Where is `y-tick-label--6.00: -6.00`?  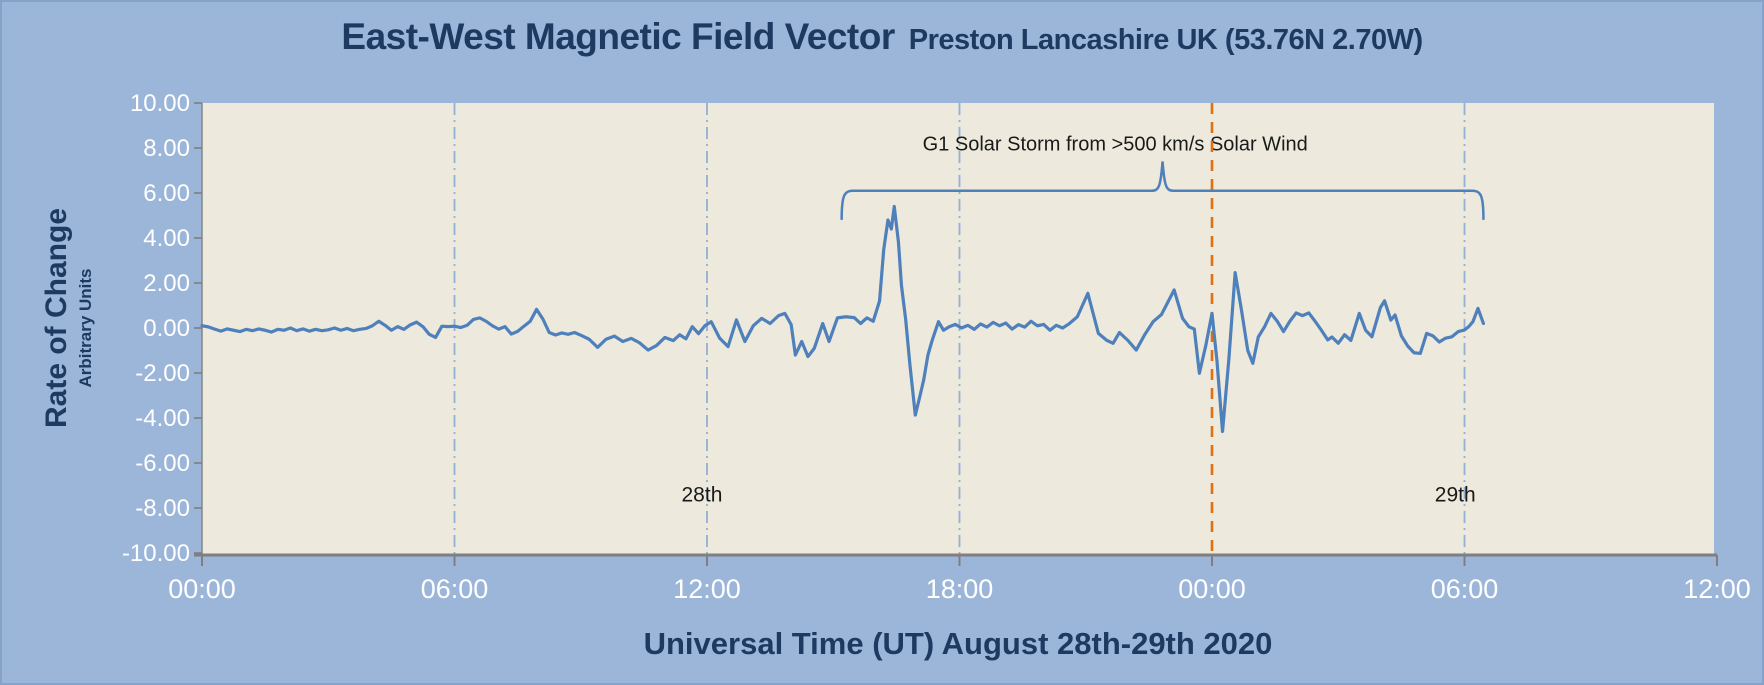 y-tick-label--6.00: -6.00 is located at coordinates (162, 463).